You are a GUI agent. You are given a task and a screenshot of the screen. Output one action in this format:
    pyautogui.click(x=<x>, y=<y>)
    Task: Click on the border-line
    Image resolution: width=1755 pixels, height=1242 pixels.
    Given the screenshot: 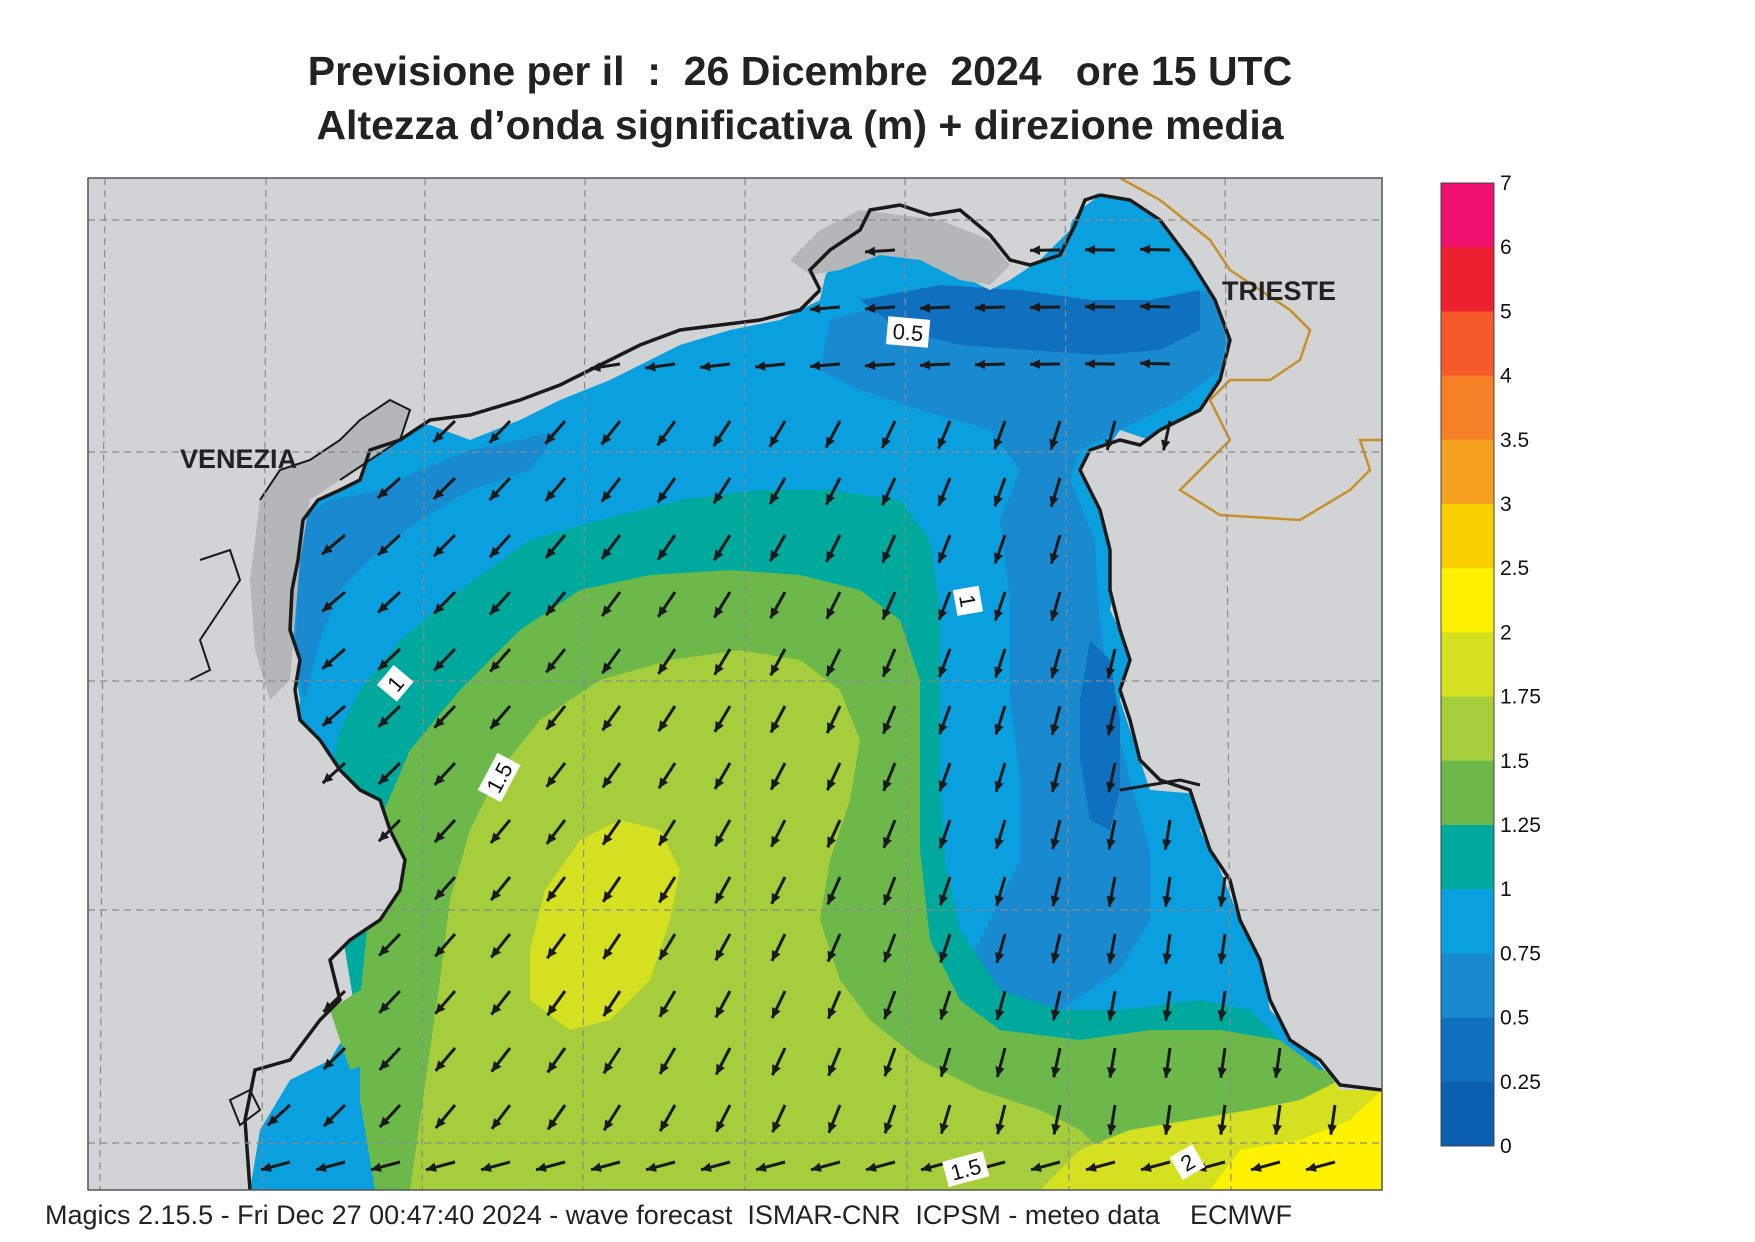 What is the action you would take?
    pyautogui.click(x=1250, y=350)
    